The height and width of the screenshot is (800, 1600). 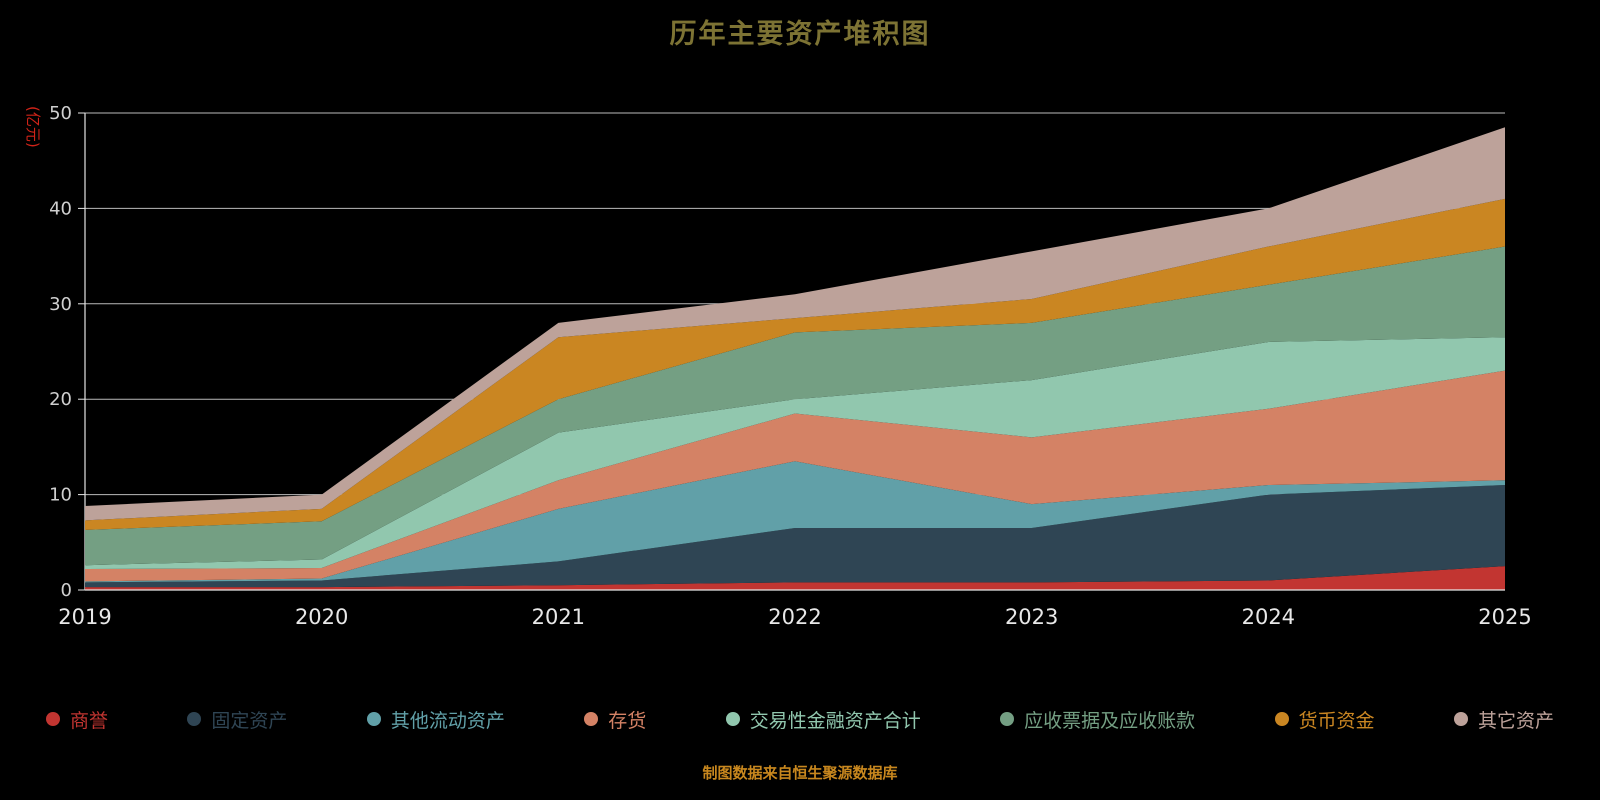 I want to click on legend-item-3: 存货, so click(x=615, y=719).